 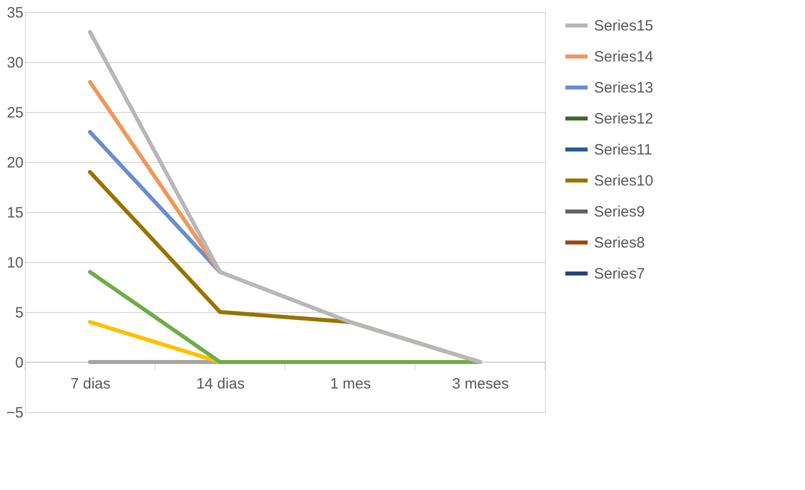 What do you see at coordinates (15, 213) in the screenshot?
I see `y-tick-label: 15` at bounding box center [15, 213].